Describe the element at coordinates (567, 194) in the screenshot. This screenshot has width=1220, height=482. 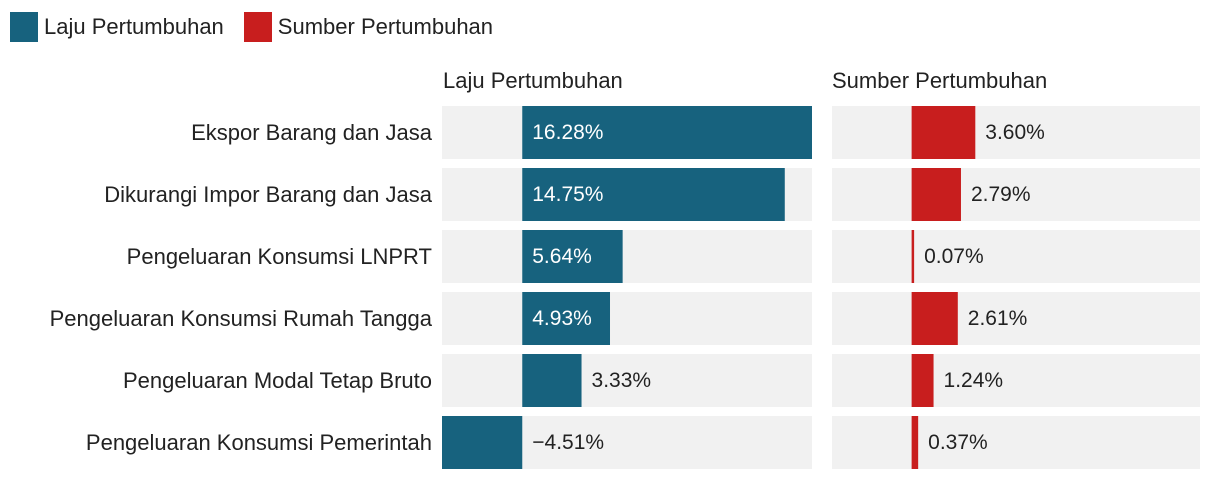
I see `data-label: 14.75%` at that location.